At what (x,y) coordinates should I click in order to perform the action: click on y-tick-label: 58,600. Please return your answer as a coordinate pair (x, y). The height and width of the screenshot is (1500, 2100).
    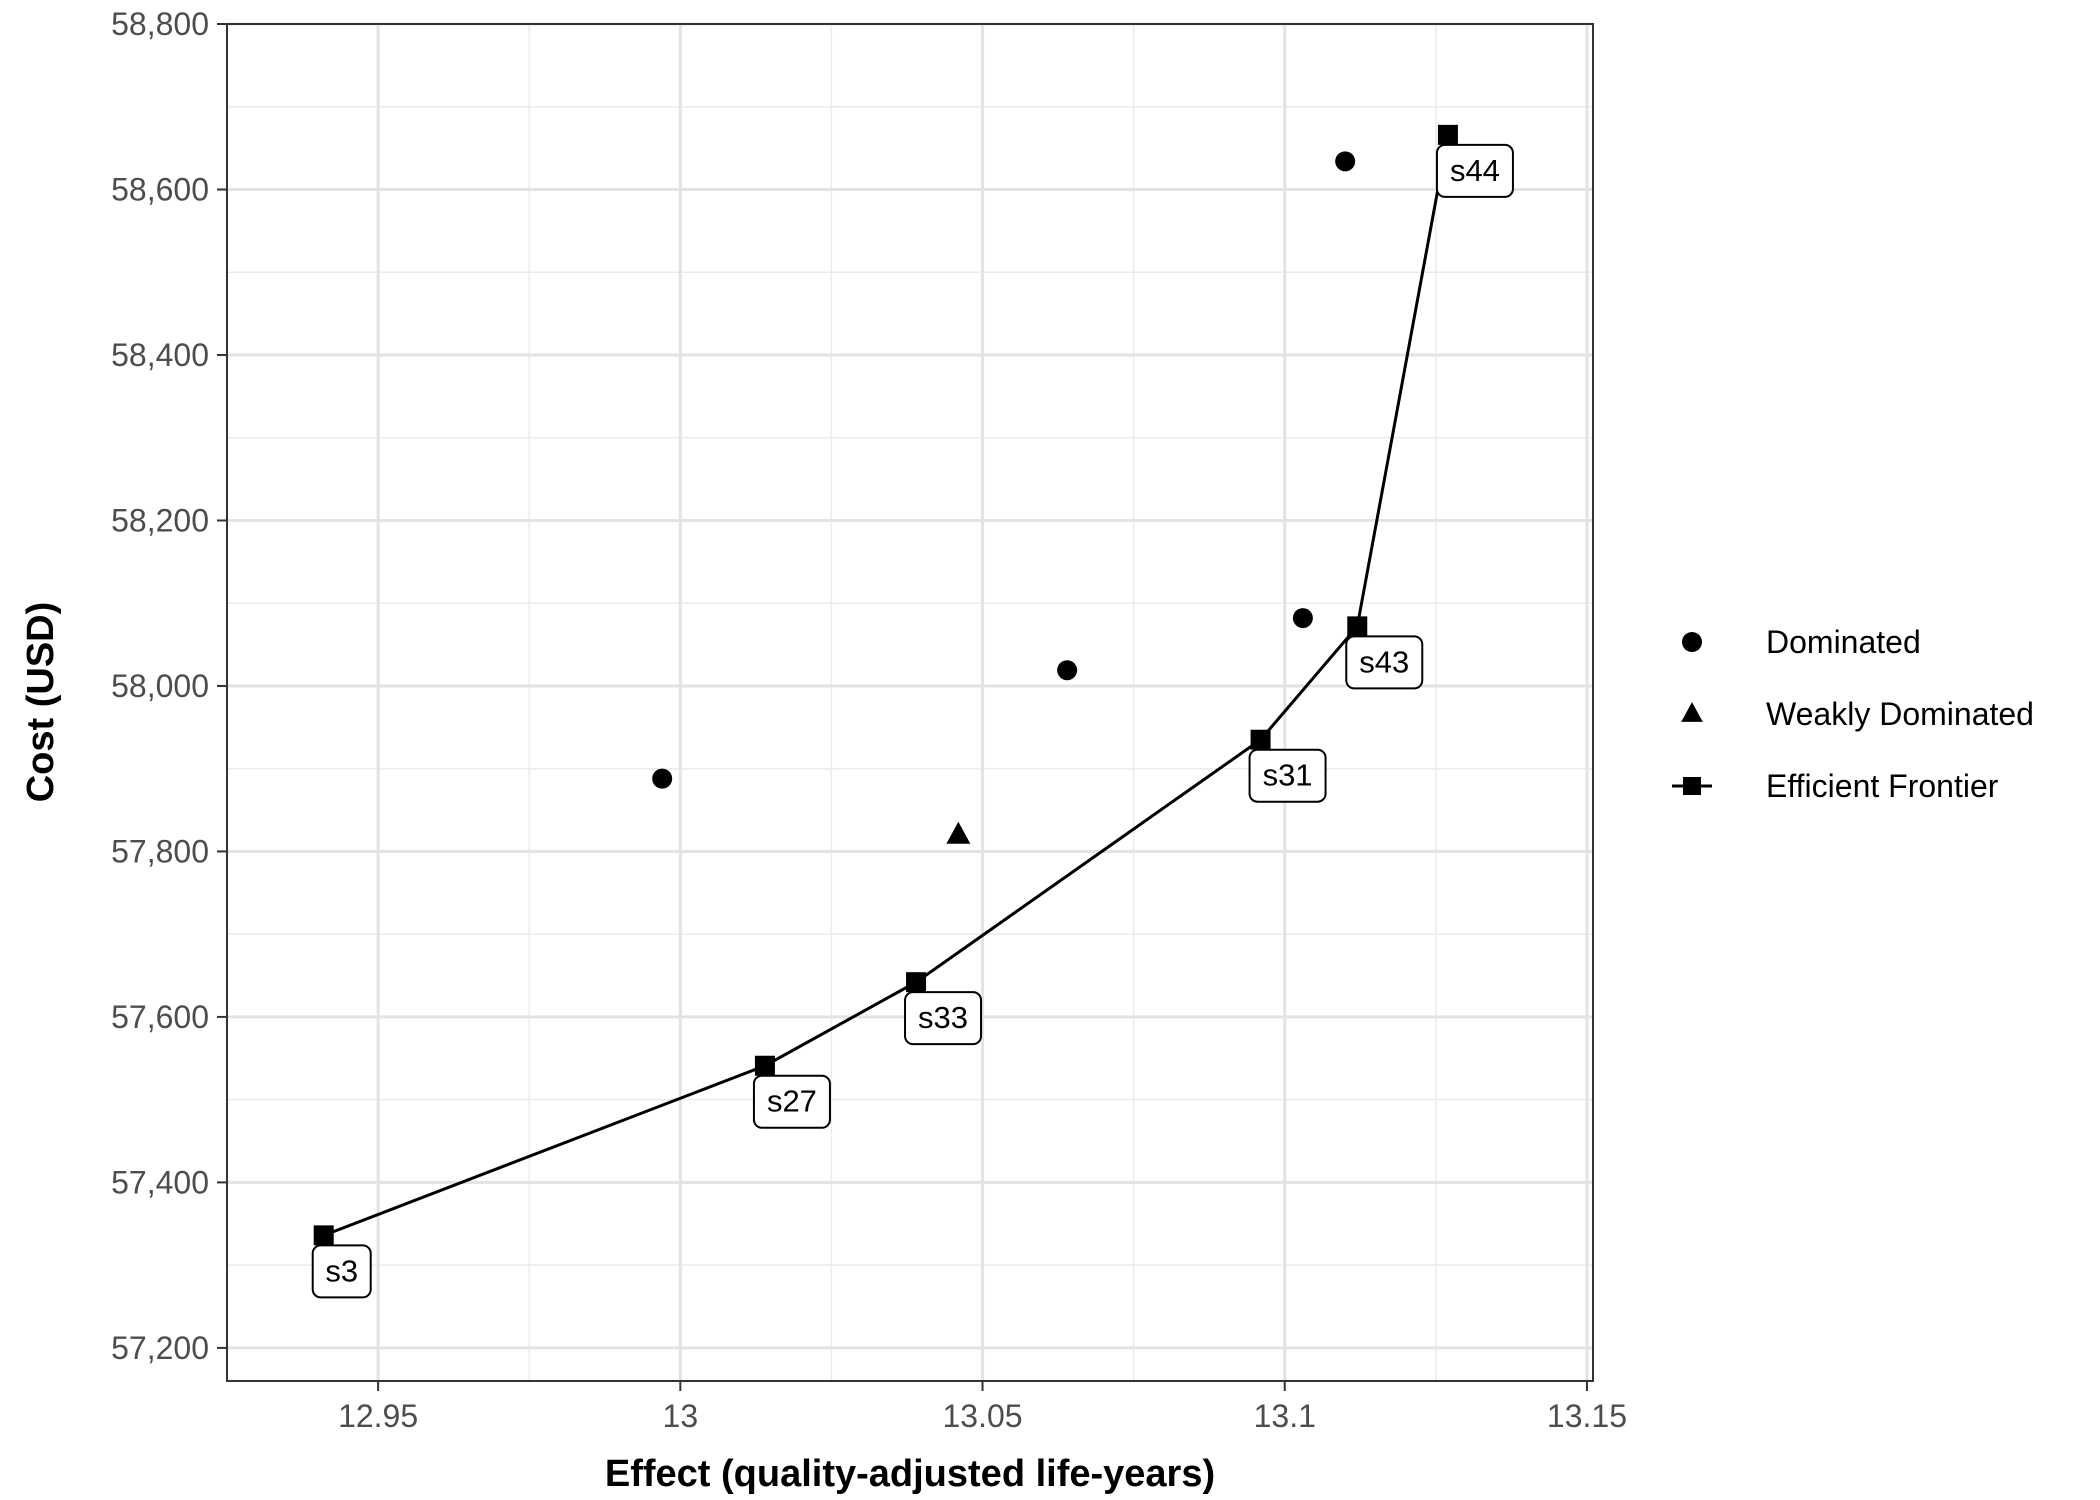
    Looking at the image, I should click on (160, 189).